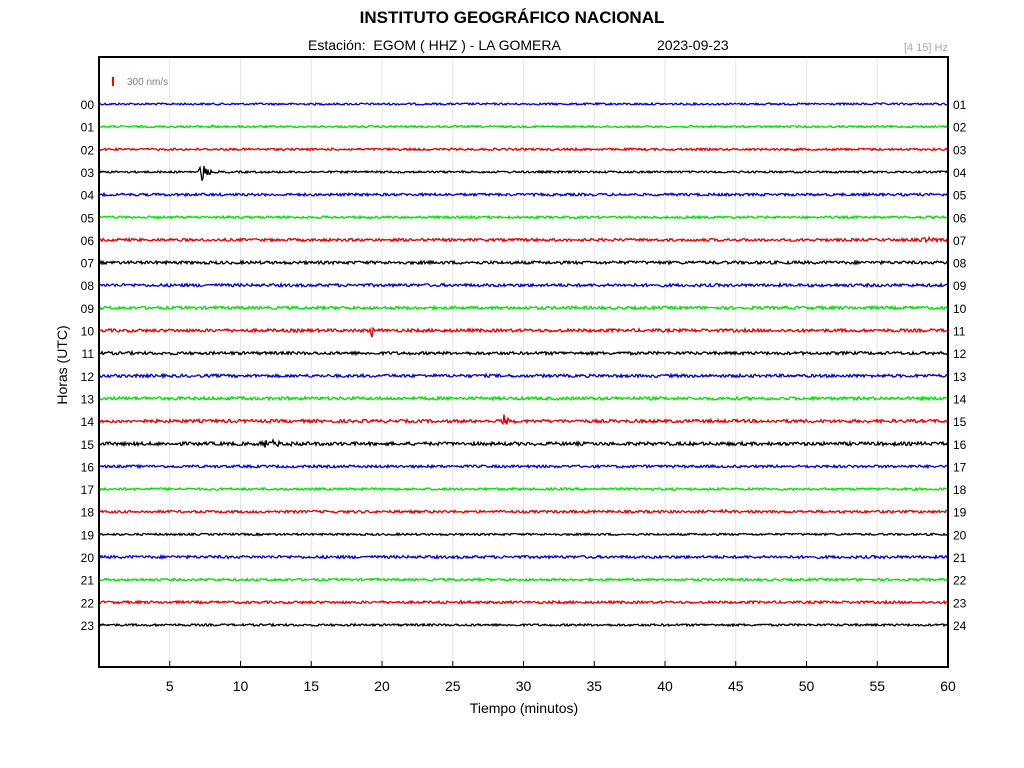 Image resolution: width=1024 pixels, height=768 pixels. Describe the element at coordinates (88, 309) in the screenshot. I see `left-hour-label: 09` at that location.